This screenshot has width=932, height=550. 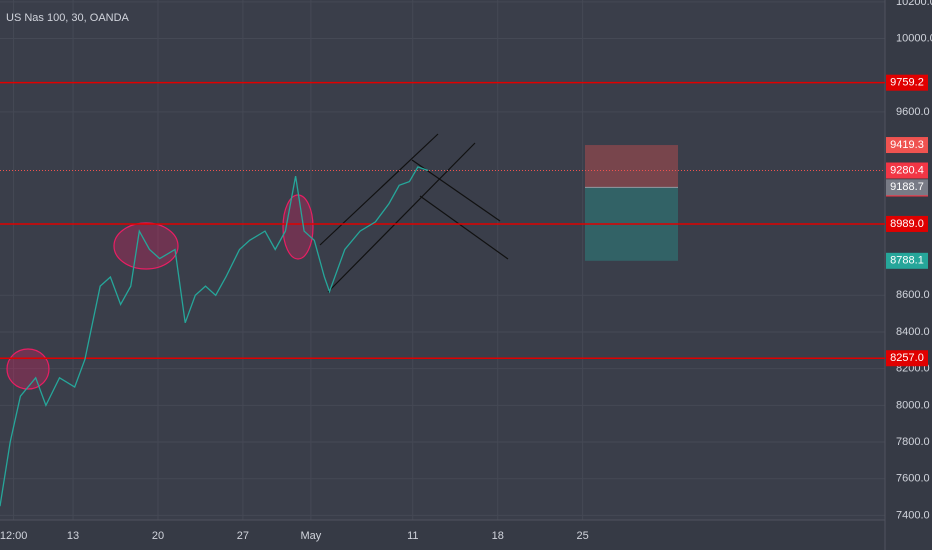 I want to click on price-tag-label: 8788.1, so click(x=907, y=261).